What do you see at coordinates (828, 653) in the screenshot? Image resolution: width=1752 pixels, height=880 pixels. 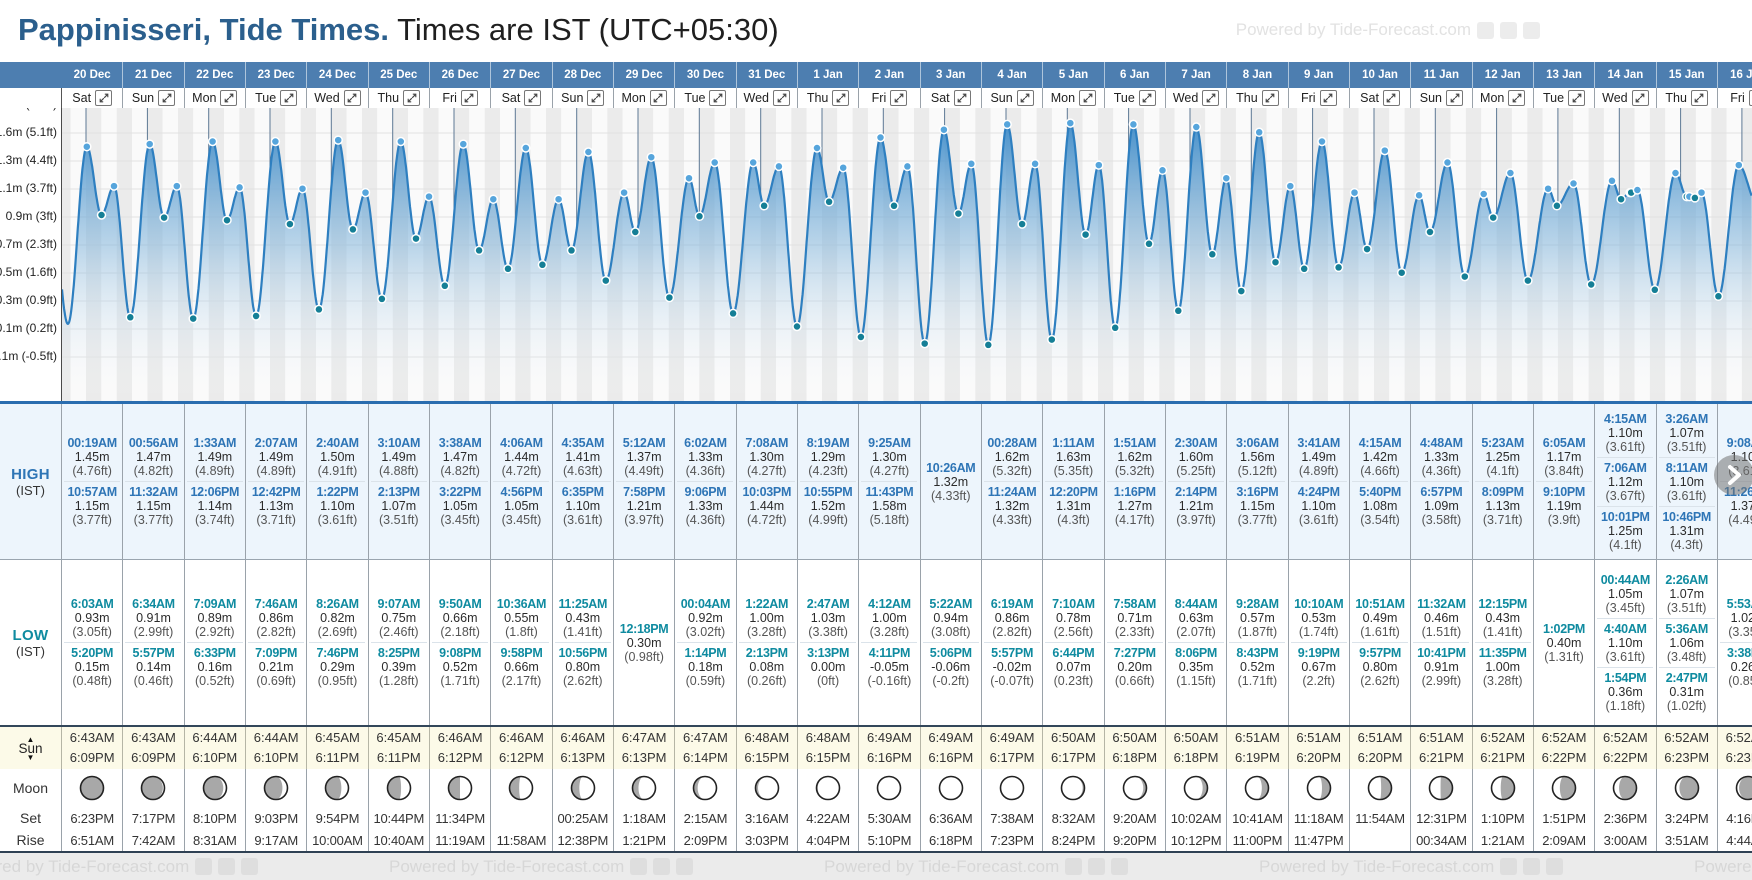 I see `tide-time: 3:13PM` at bounding box center [828, 653].